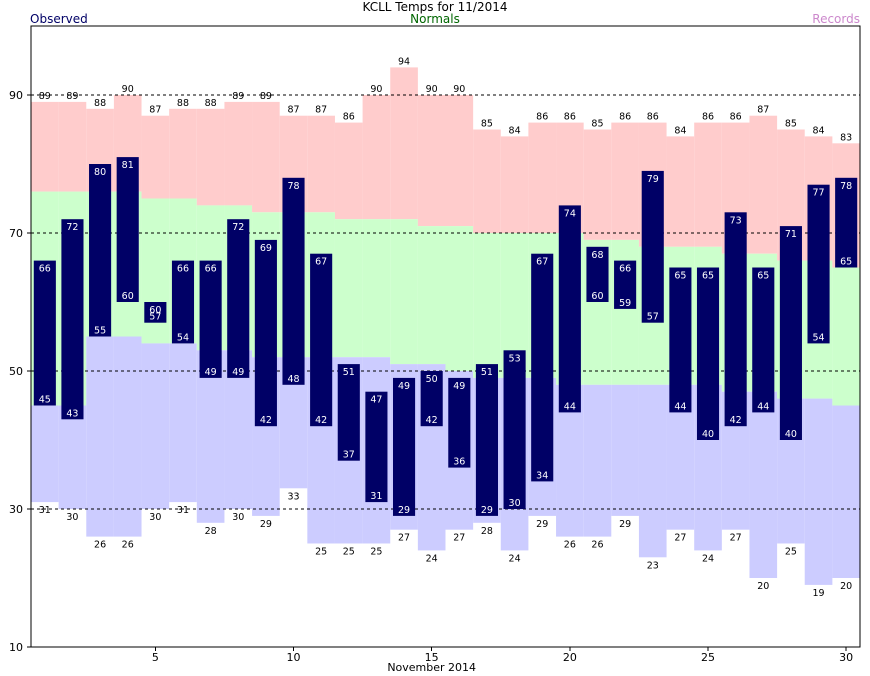 This screenshot has height=676, width=870. What do you see at coordinates (183, 510) in the screenshot?
I see `record-low-label: 31` at bounding box center [183, 510].